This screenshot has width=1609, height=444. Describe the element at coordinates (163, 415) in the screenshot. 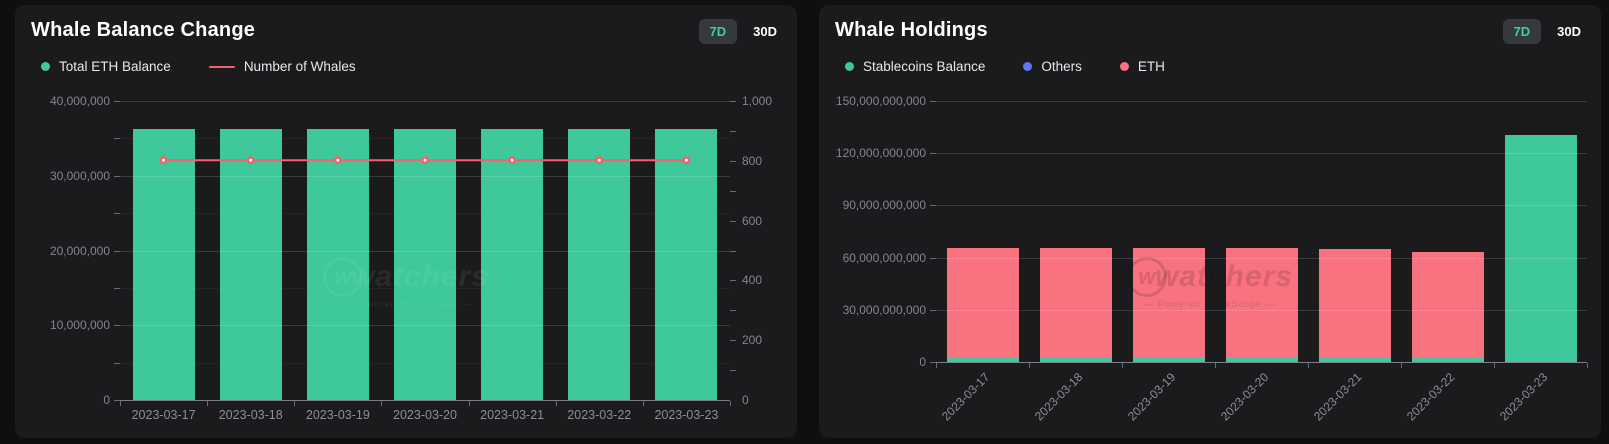

I see `x-axis-label: 2023-03-17` at that location.